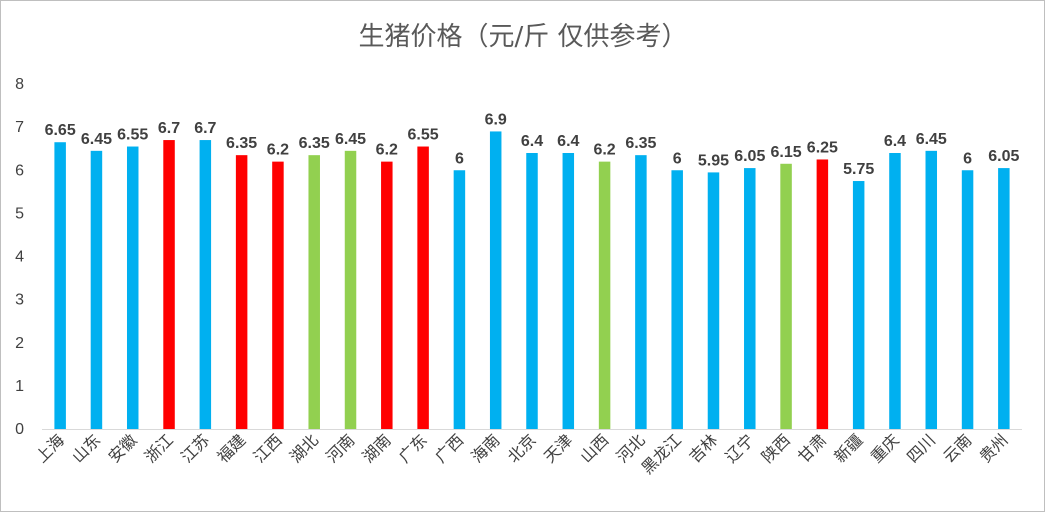  Describe the element at coordinates (60, 130) in the screenshot. I see `data-label: 6.65` at that location.